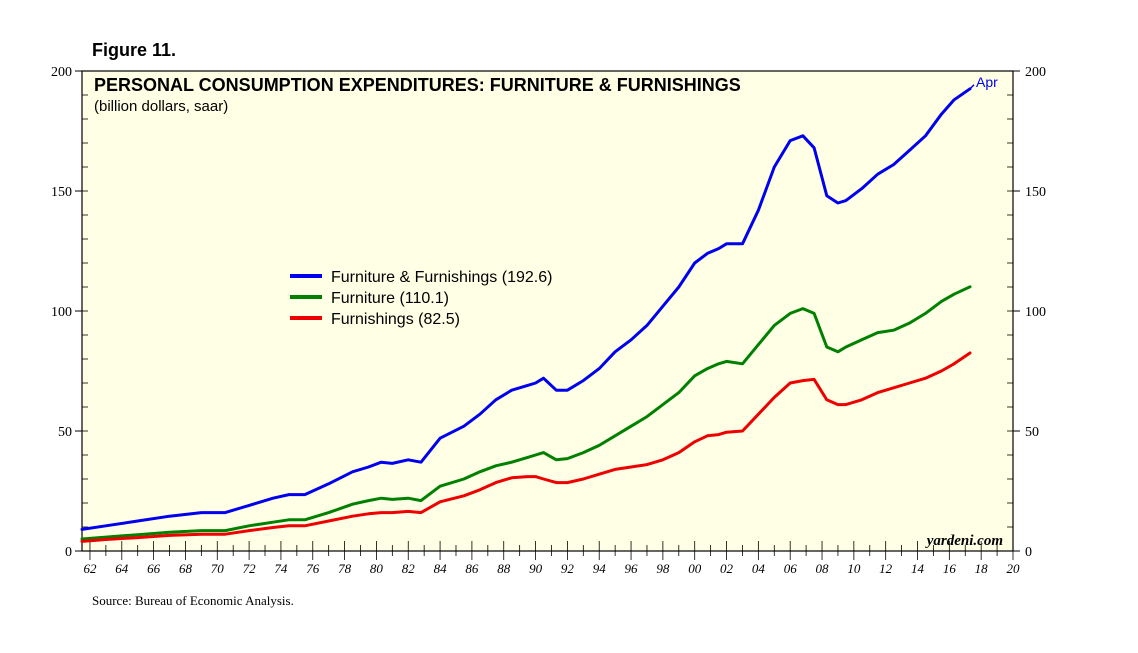 The width and height of the screenshot is (1138, 653). Describe the element at coordinates (568, 568) in the screenshot. I see `x-tick-label: 92` at that location.